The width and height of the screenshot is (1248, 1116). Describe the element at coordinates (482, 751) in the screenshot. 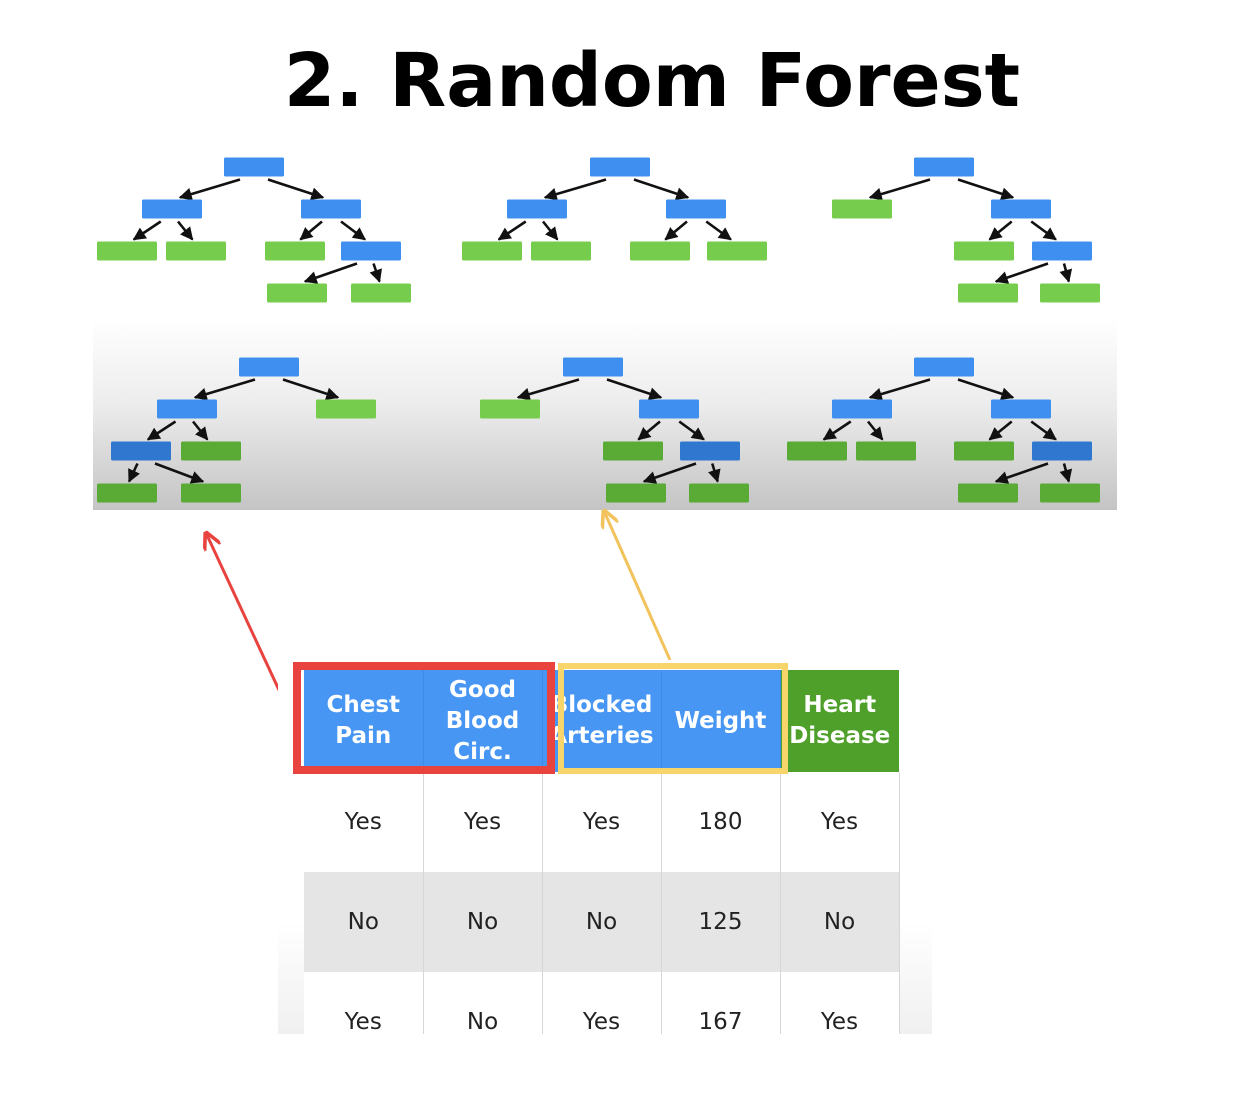

I see `column-header-line: Circ.` at that location.